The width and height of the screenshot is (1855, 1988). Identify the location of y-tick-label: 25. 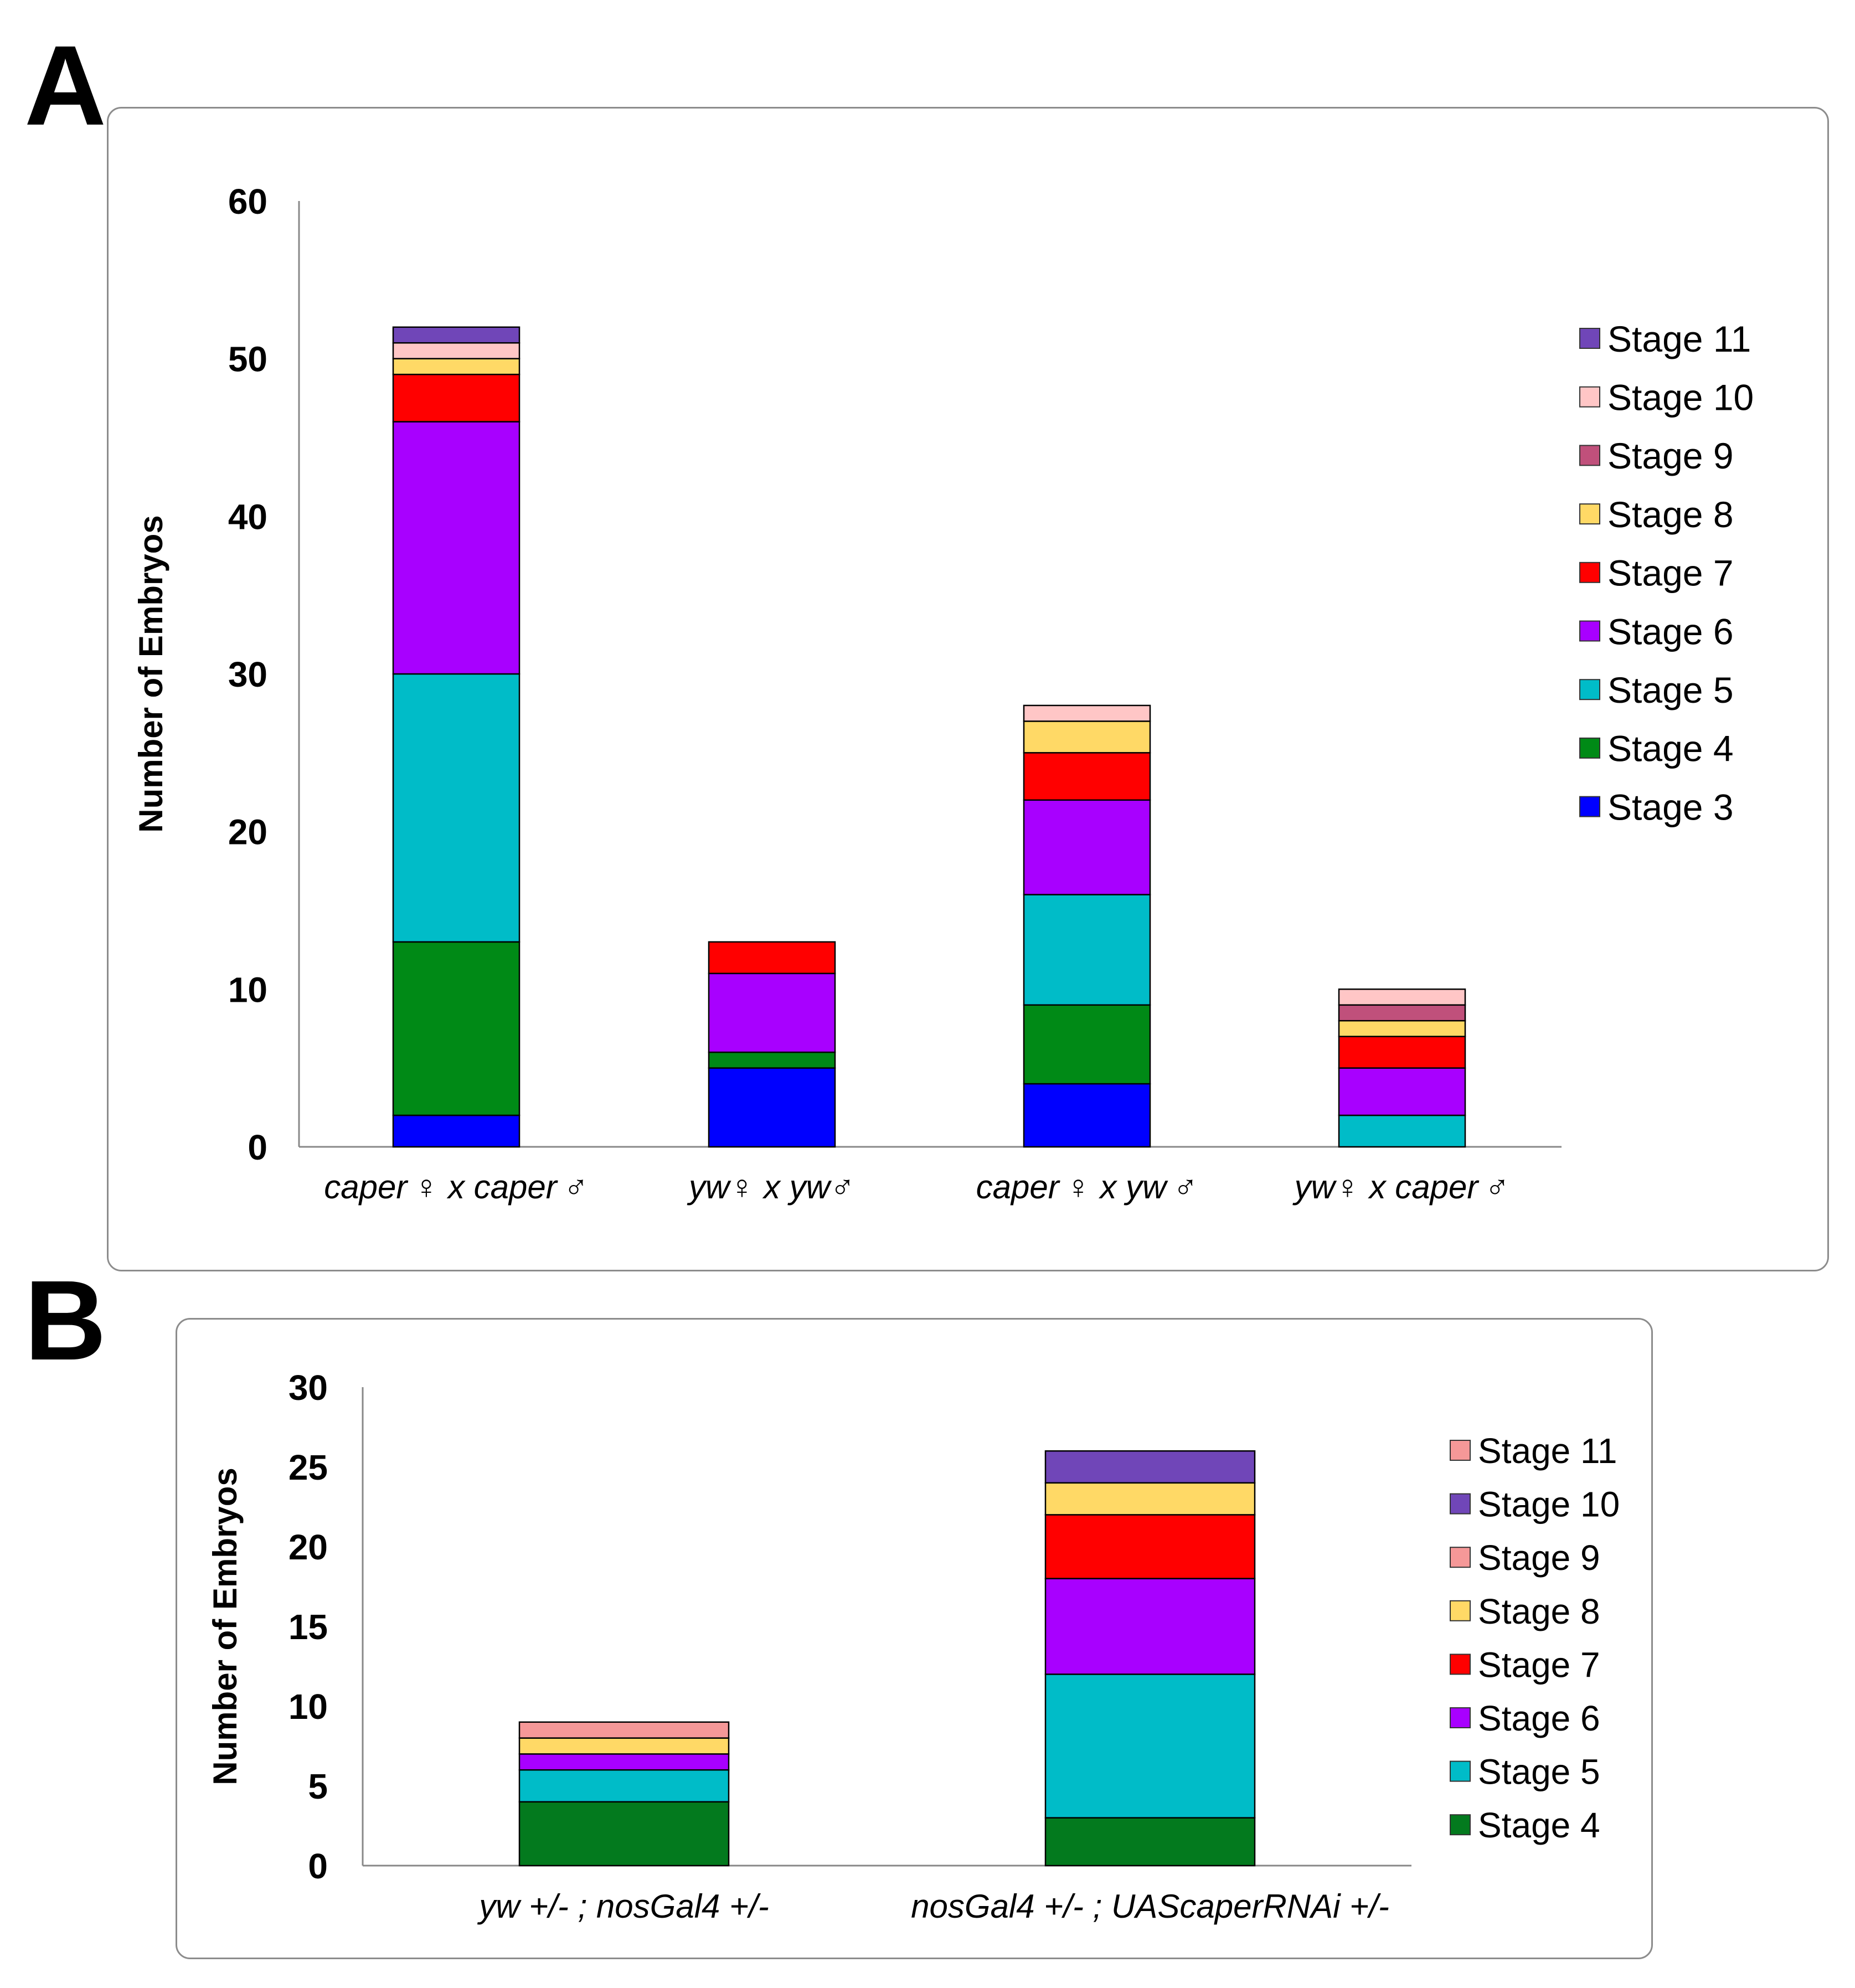
(308, 1467).